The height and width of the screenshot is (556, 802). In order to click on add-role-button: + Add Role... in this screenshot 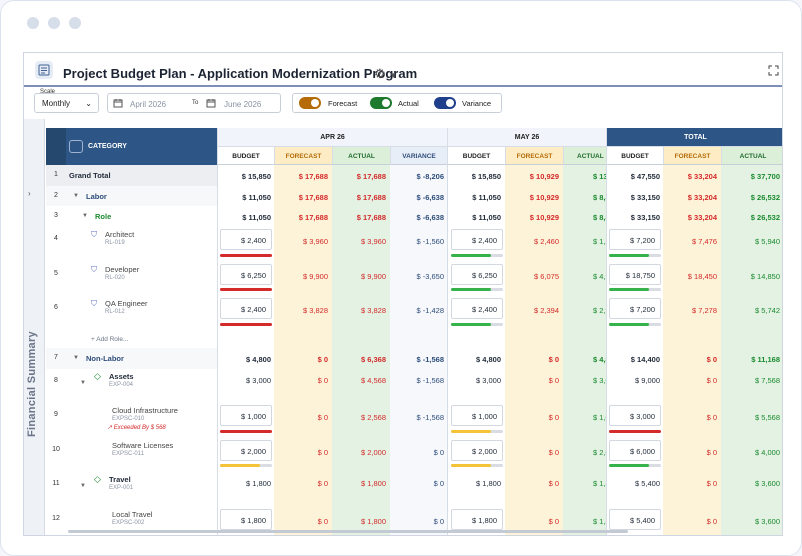, I will do `click(110, 339)`.